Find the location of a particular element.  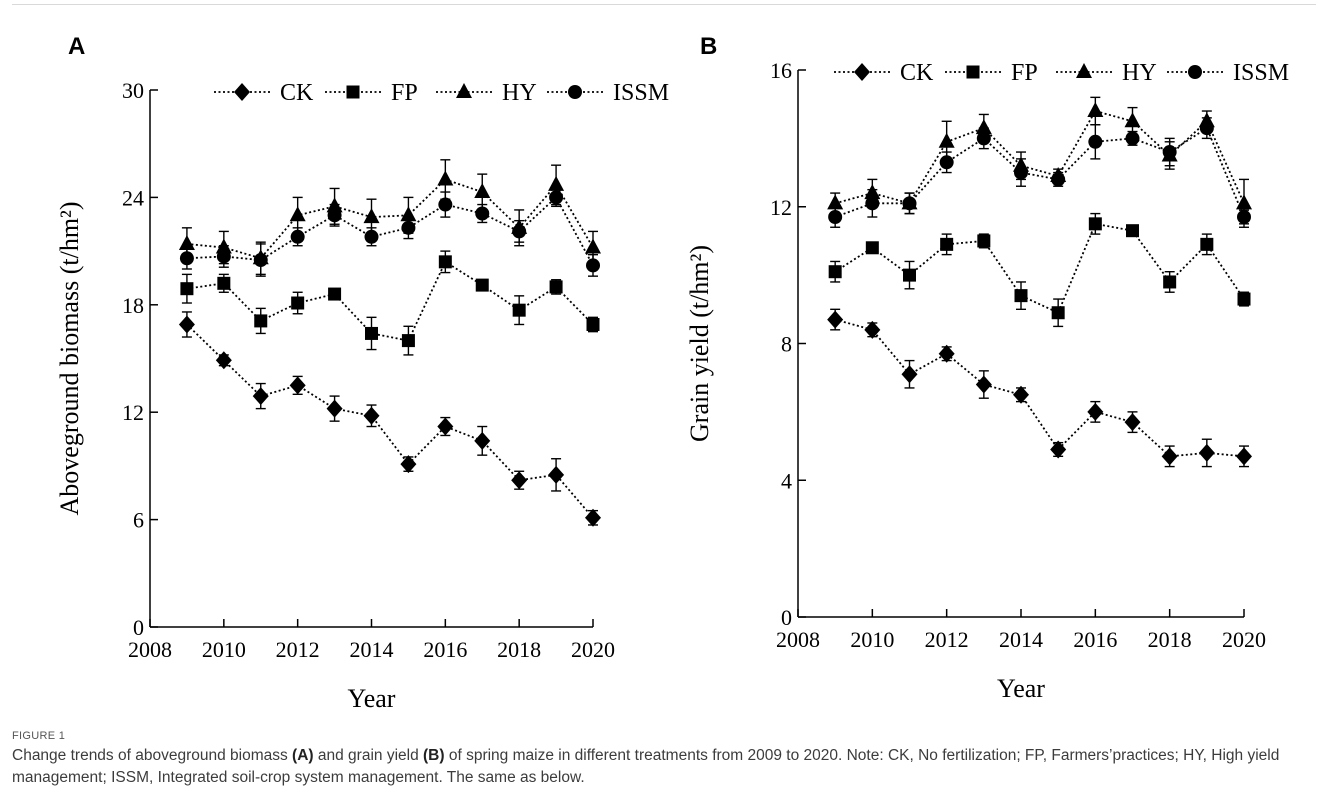

y-tick-label: 8 is located at coordinates (786, 344).